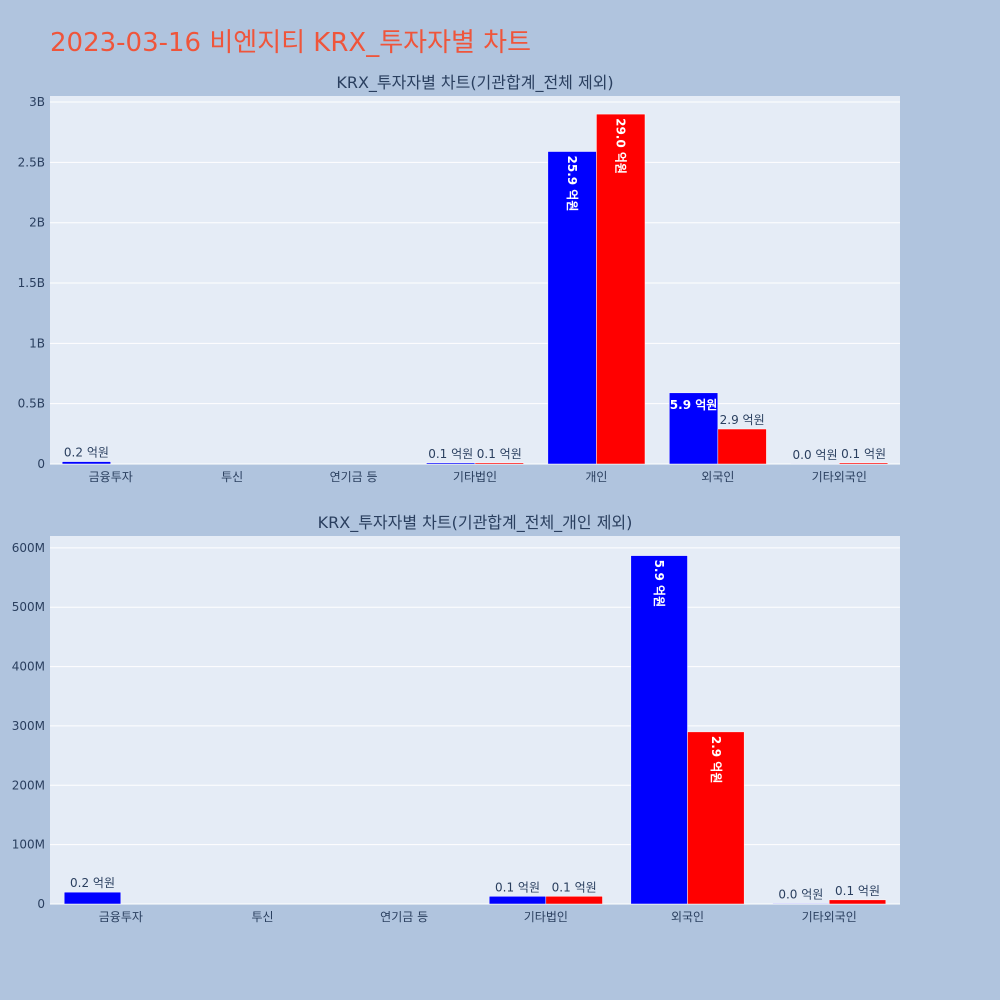  I want to click on page-title: 2023-03-16 비엔지티 KRX_투자자별 차트, so click(291, 43).